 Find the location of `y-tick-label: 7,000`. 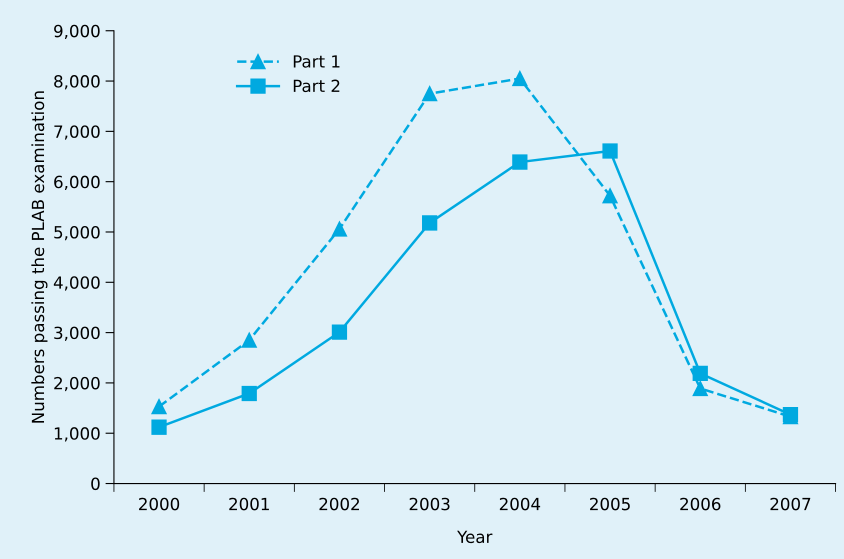

y-tick-label: 7,000 is located at coordinates (77, 132).